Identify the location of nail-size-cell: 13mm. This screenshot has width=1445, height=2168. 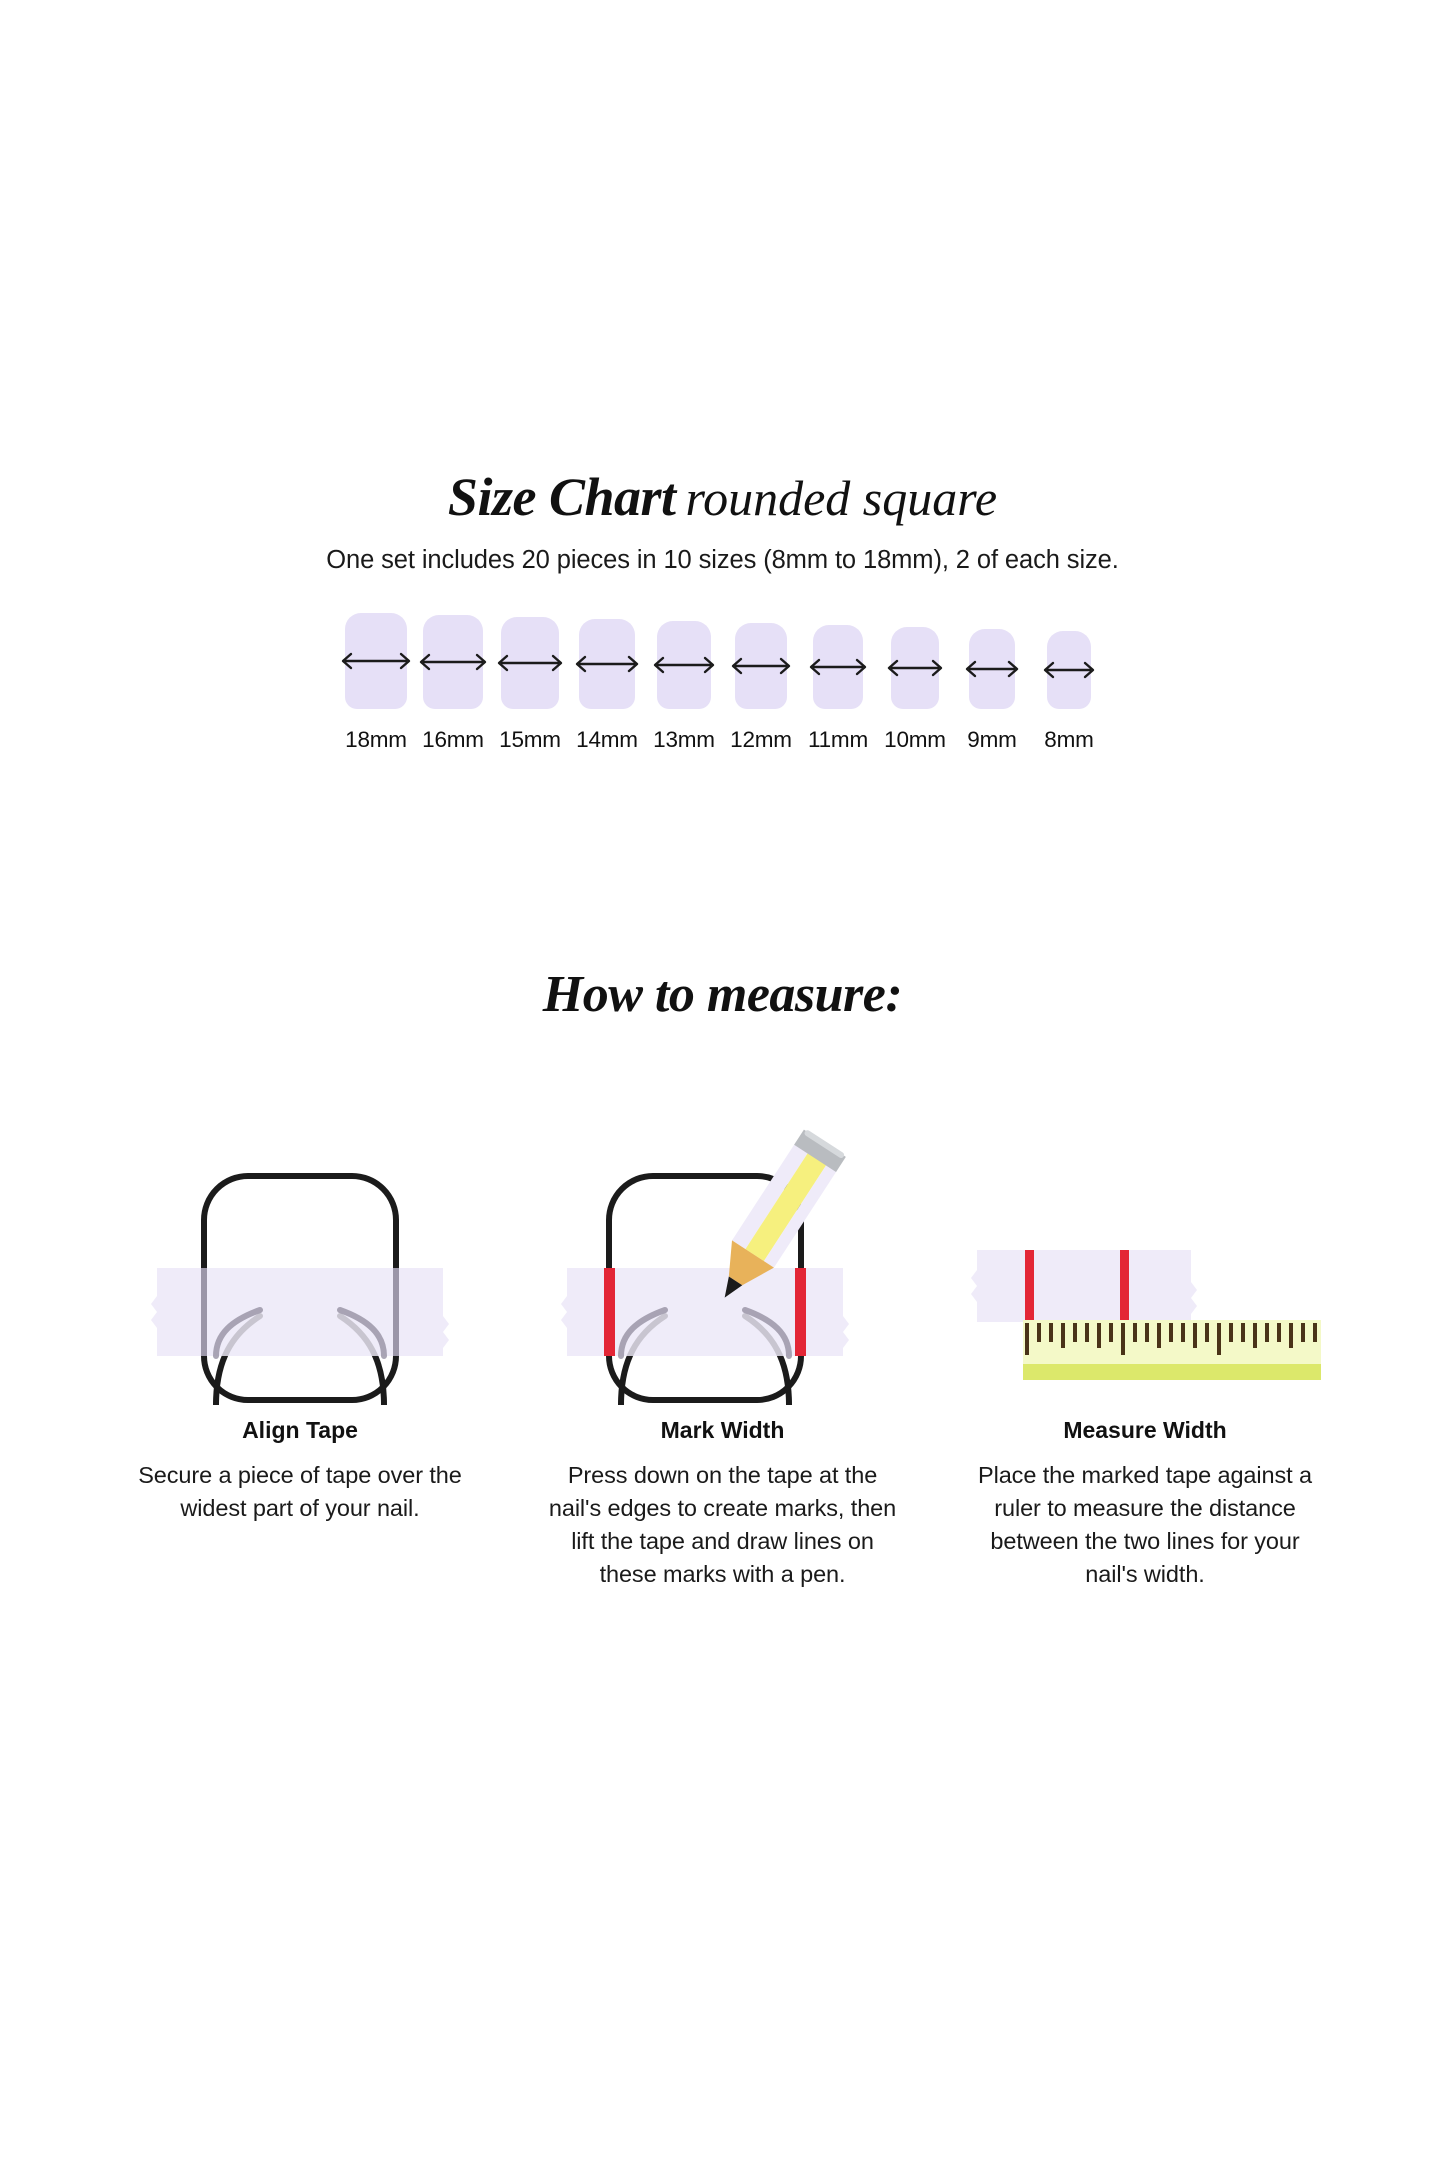
(684, 687).